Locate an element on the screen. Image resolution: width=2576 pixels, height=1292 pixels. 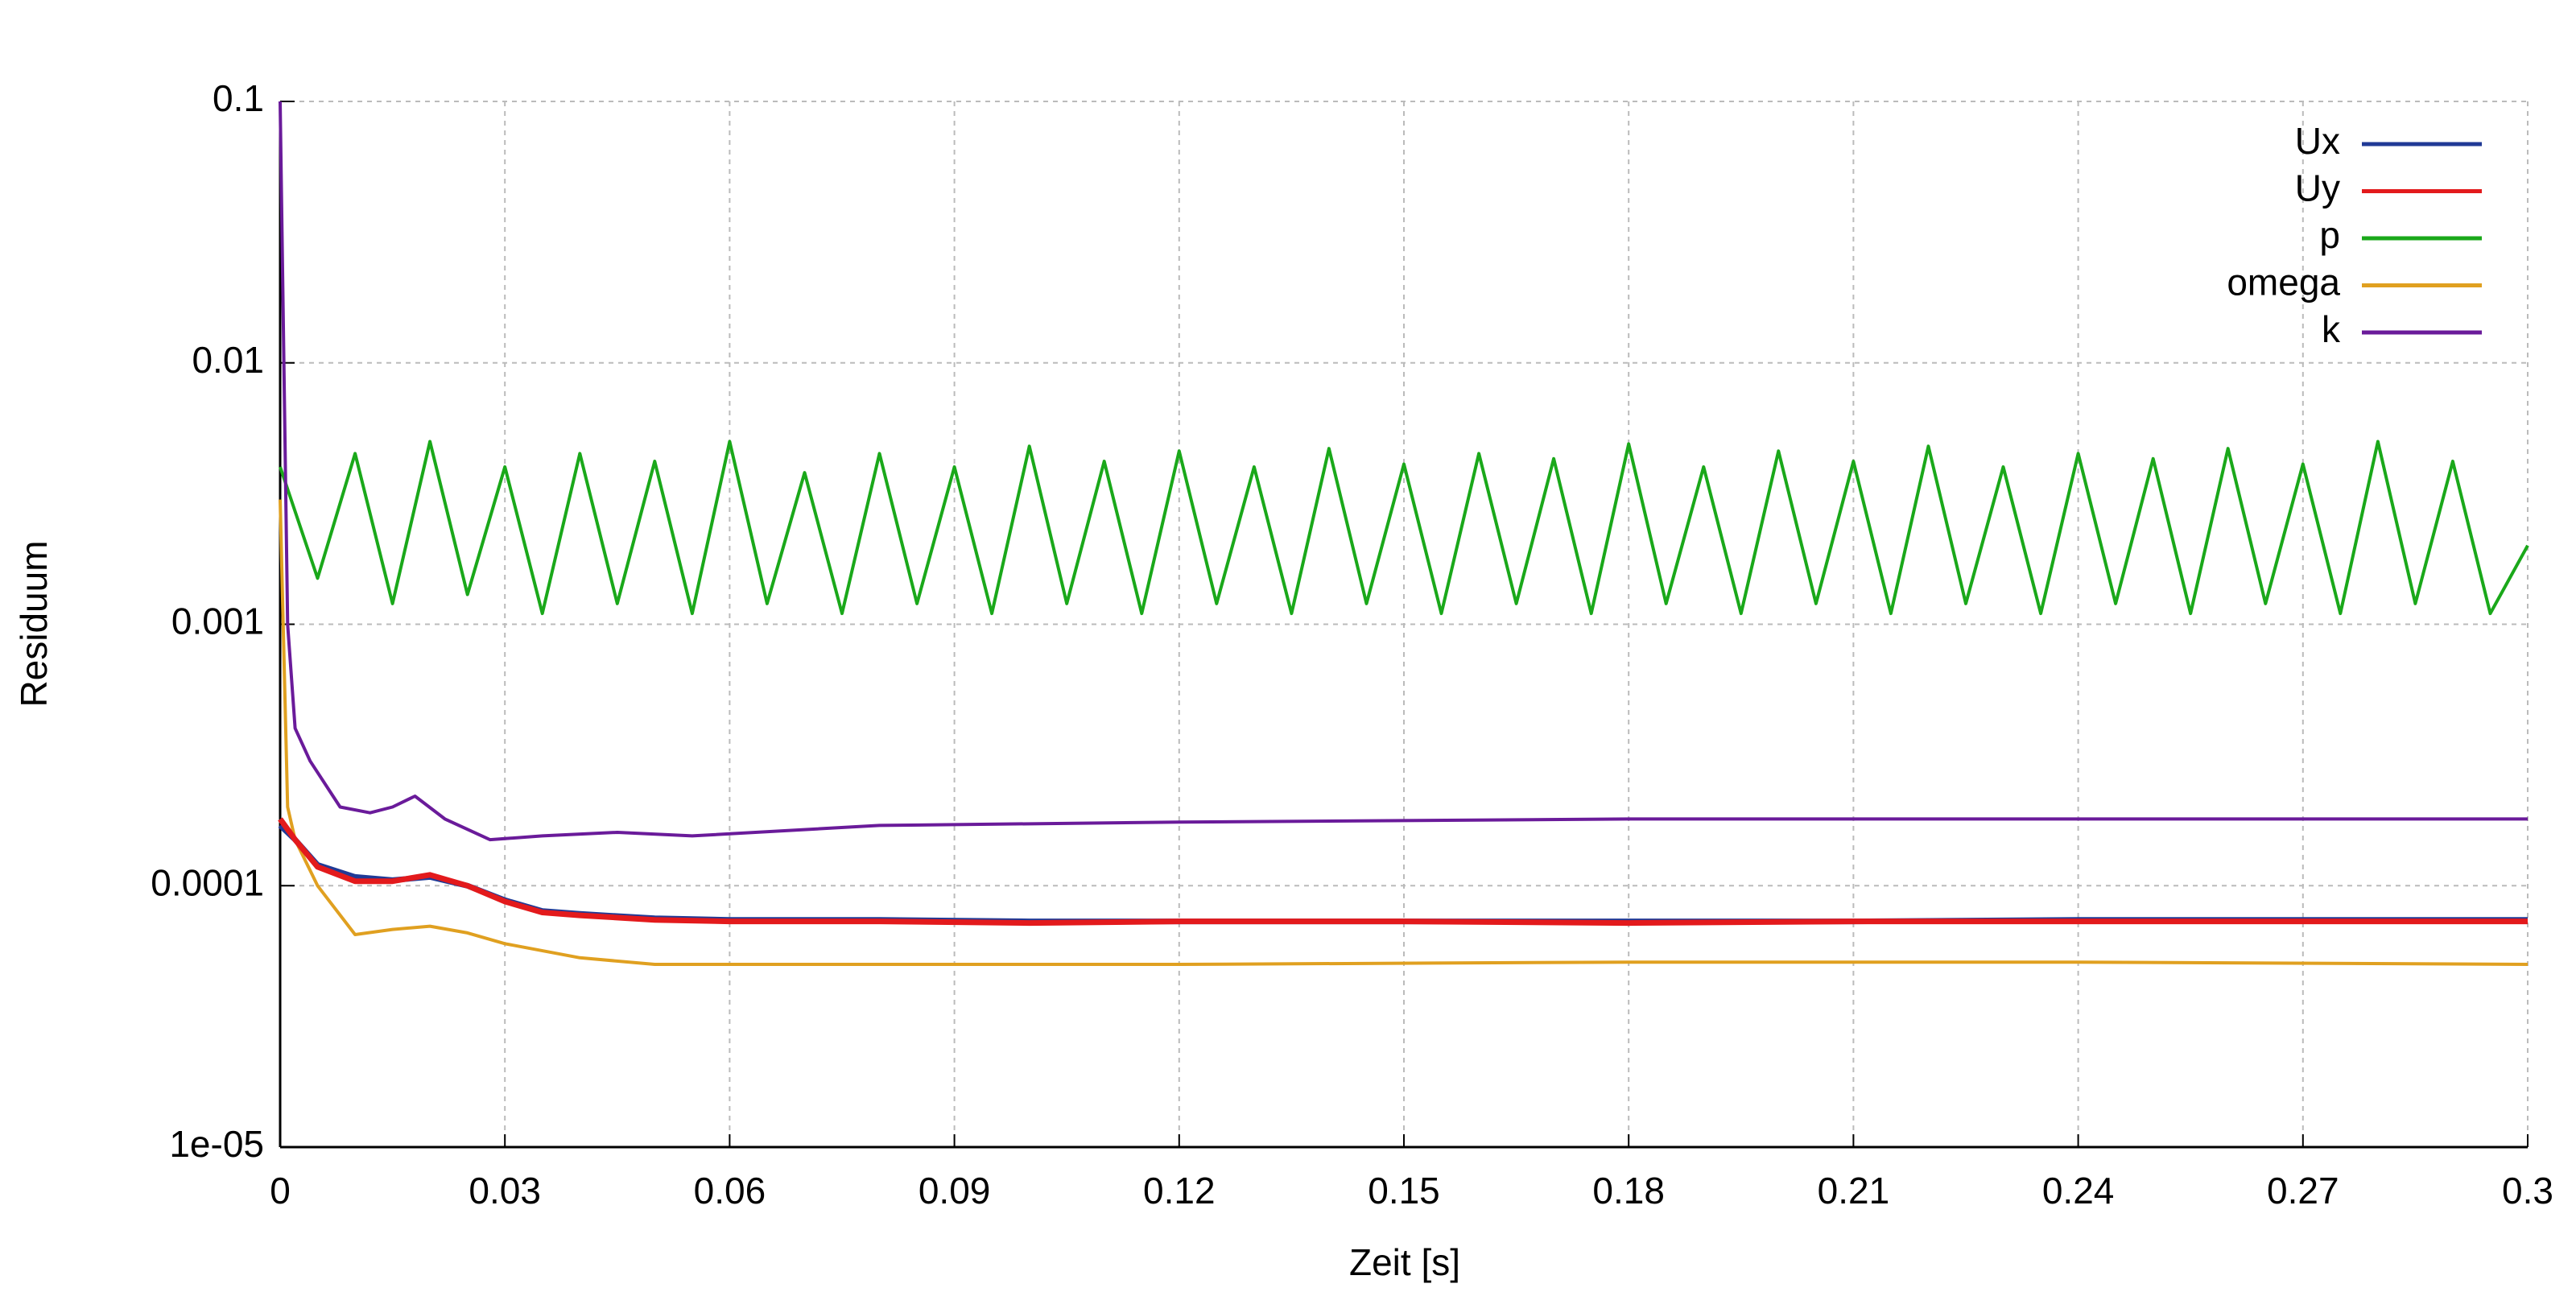
x-tick-label: 0.18 is located at coordinates (1628, 1191).